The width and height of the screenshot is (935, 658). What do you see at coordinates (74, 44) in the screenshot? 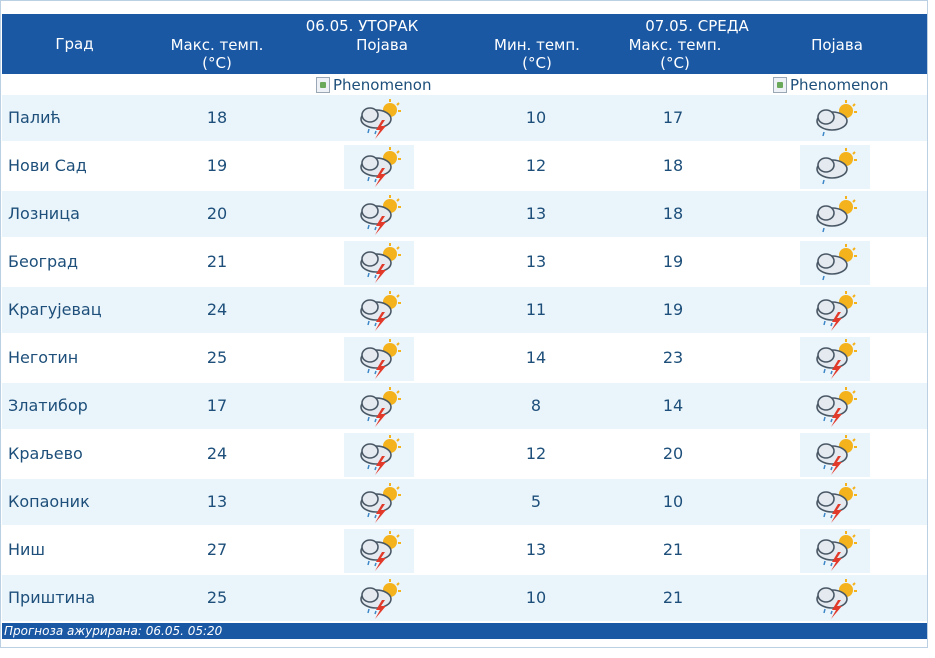
I see `header-city: Град` at bounding box center [74, 44].